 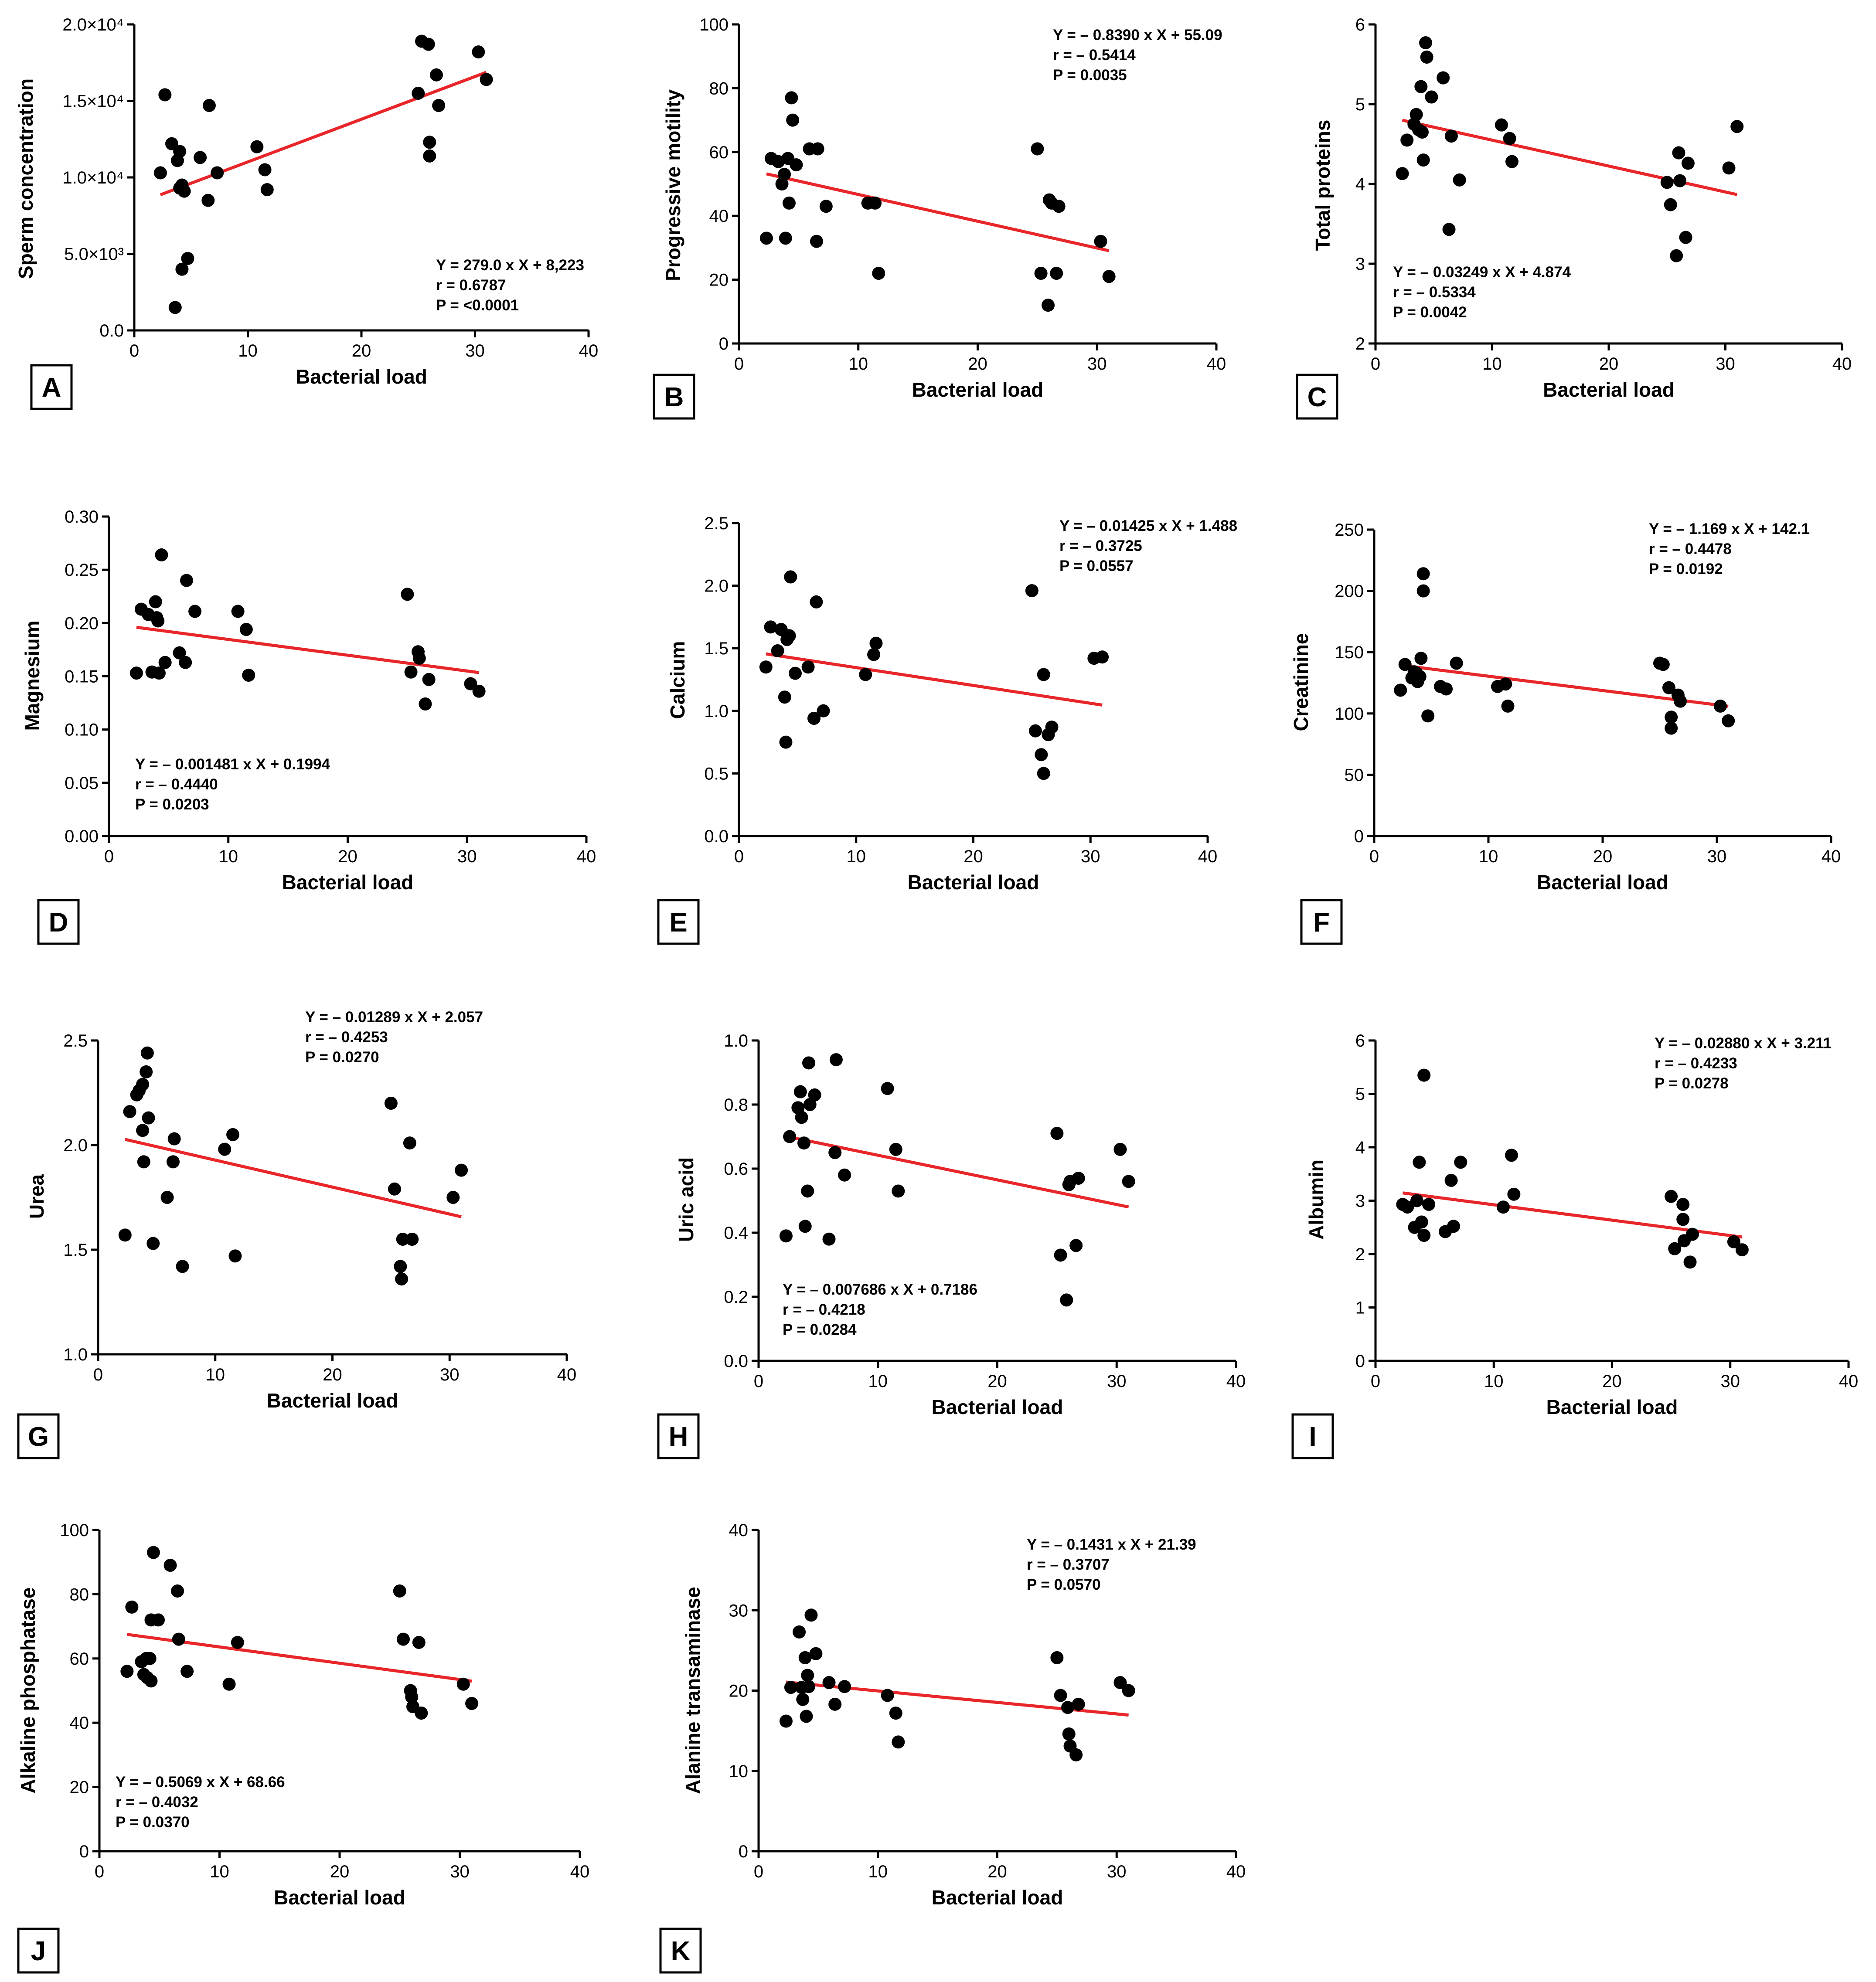 I want to click on y-tick-label: 60, so click(x=79, y=1659).